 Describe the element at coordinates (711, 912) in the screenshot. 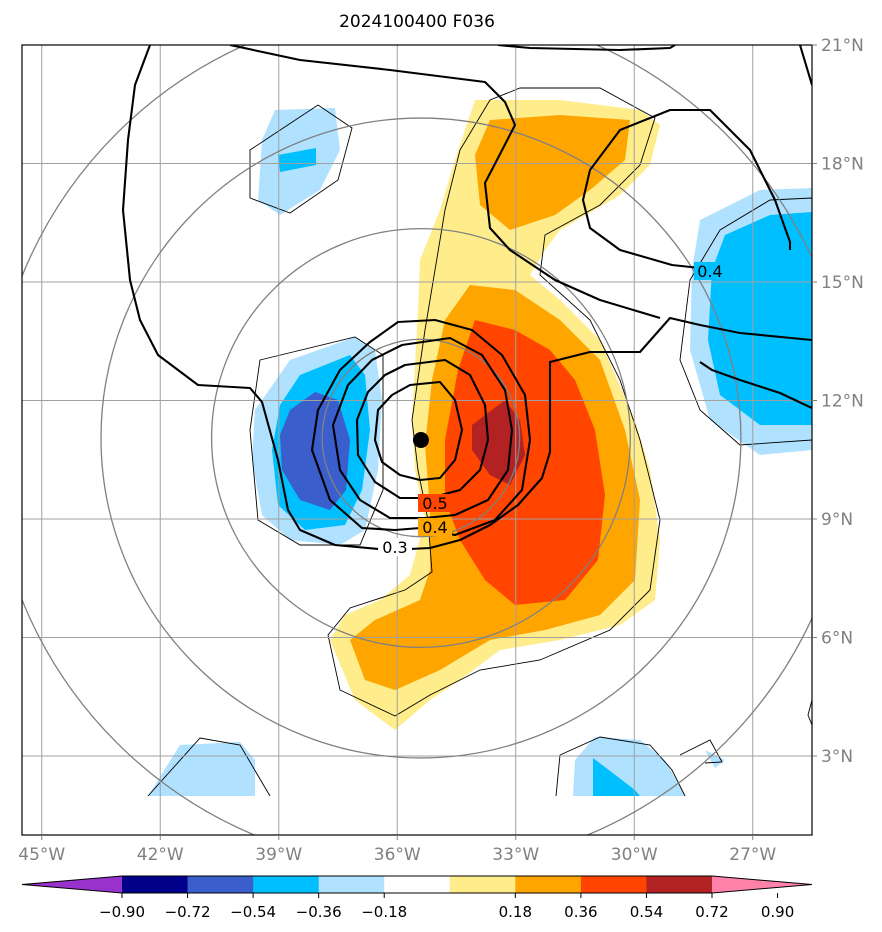

I see `colorbar-label-8: 0.72` at that location.